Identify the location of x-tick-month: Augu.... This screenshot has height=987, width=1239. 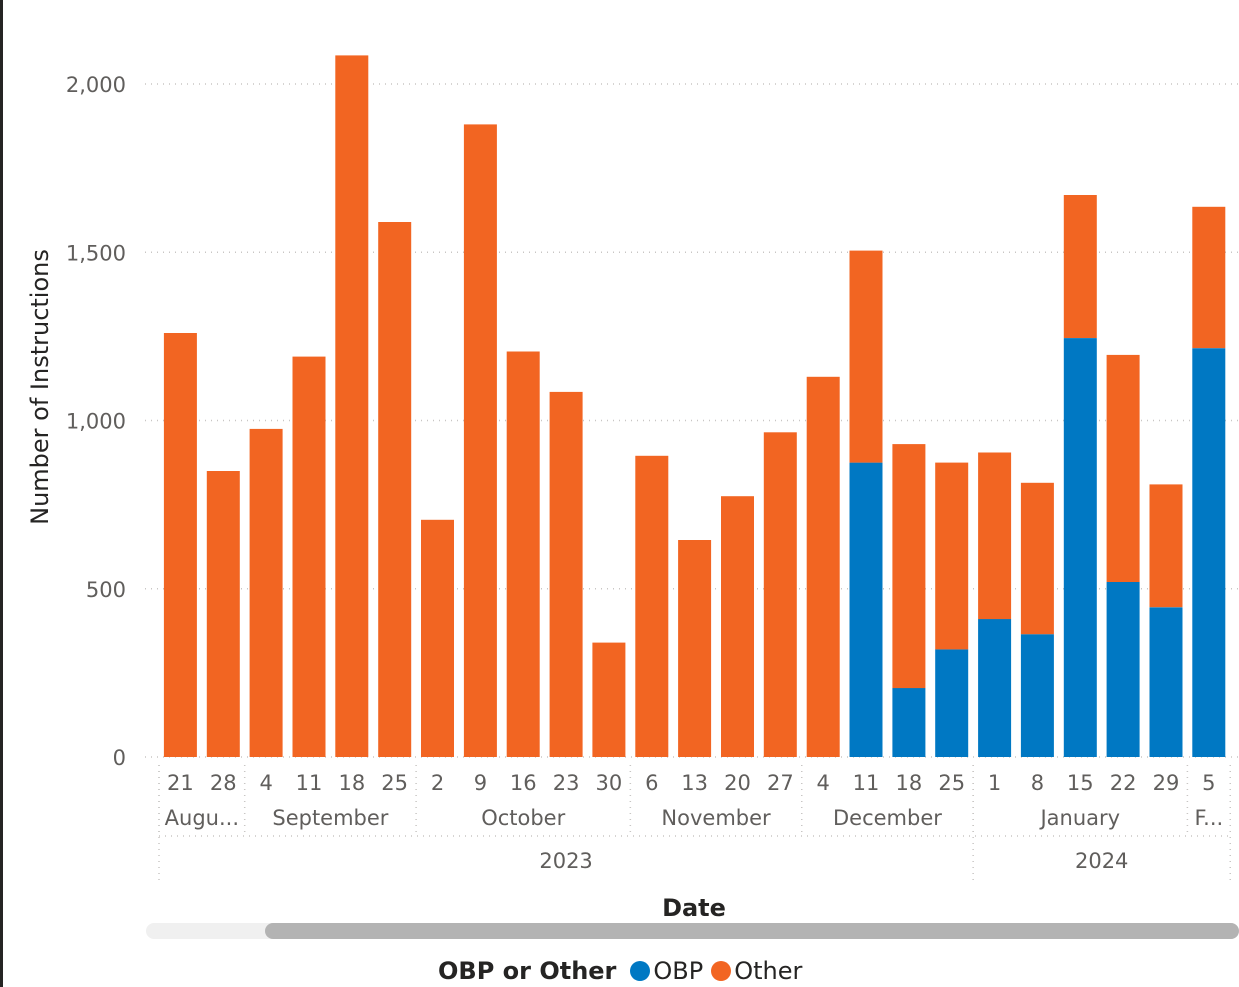
(202, 818).